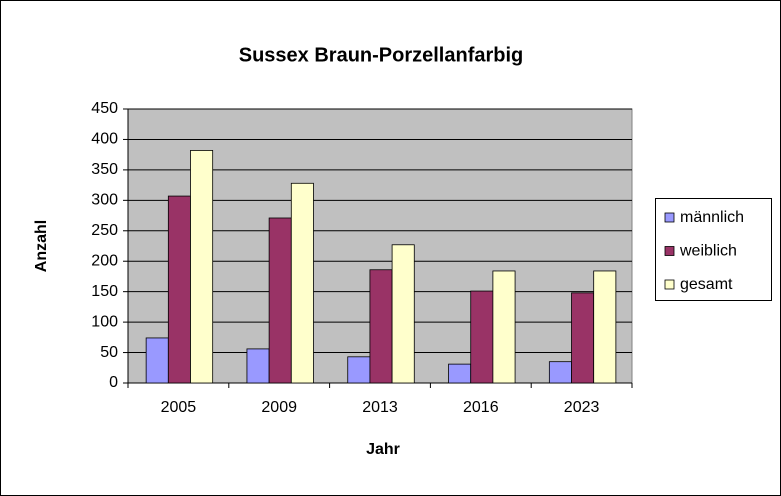 Image resolution: width=781 pixels, height=496 pixels. Describe the element at coordinates (104, 108) in the screenshot. I see `y-tick-label: 450` at that location.